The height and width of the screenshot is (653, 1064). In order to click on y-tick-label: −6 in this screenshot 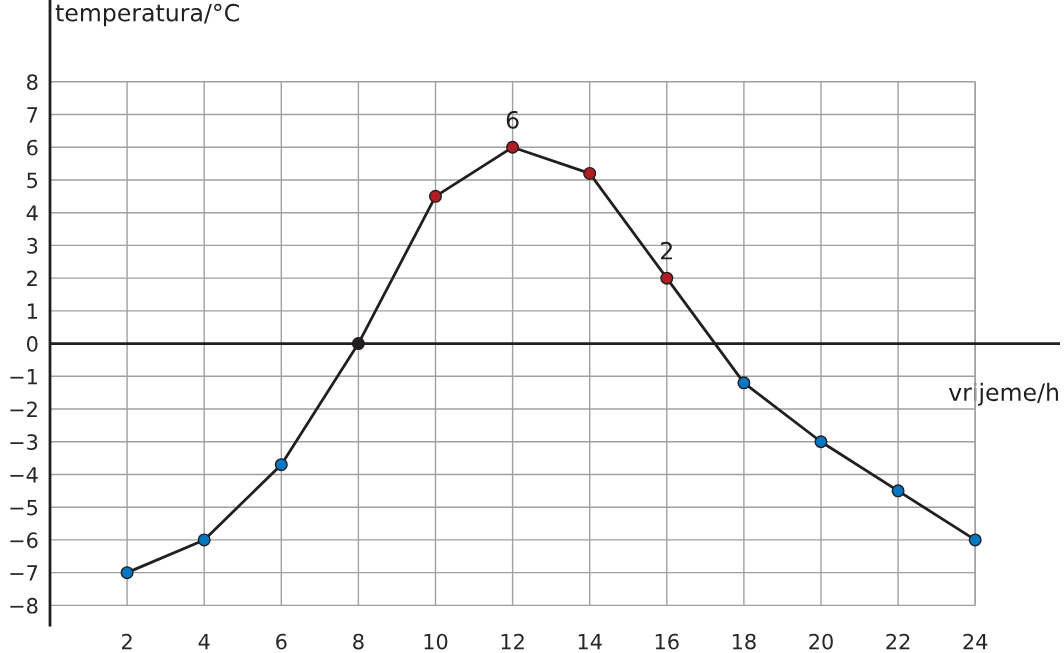, I will do `click(24, 540)`.